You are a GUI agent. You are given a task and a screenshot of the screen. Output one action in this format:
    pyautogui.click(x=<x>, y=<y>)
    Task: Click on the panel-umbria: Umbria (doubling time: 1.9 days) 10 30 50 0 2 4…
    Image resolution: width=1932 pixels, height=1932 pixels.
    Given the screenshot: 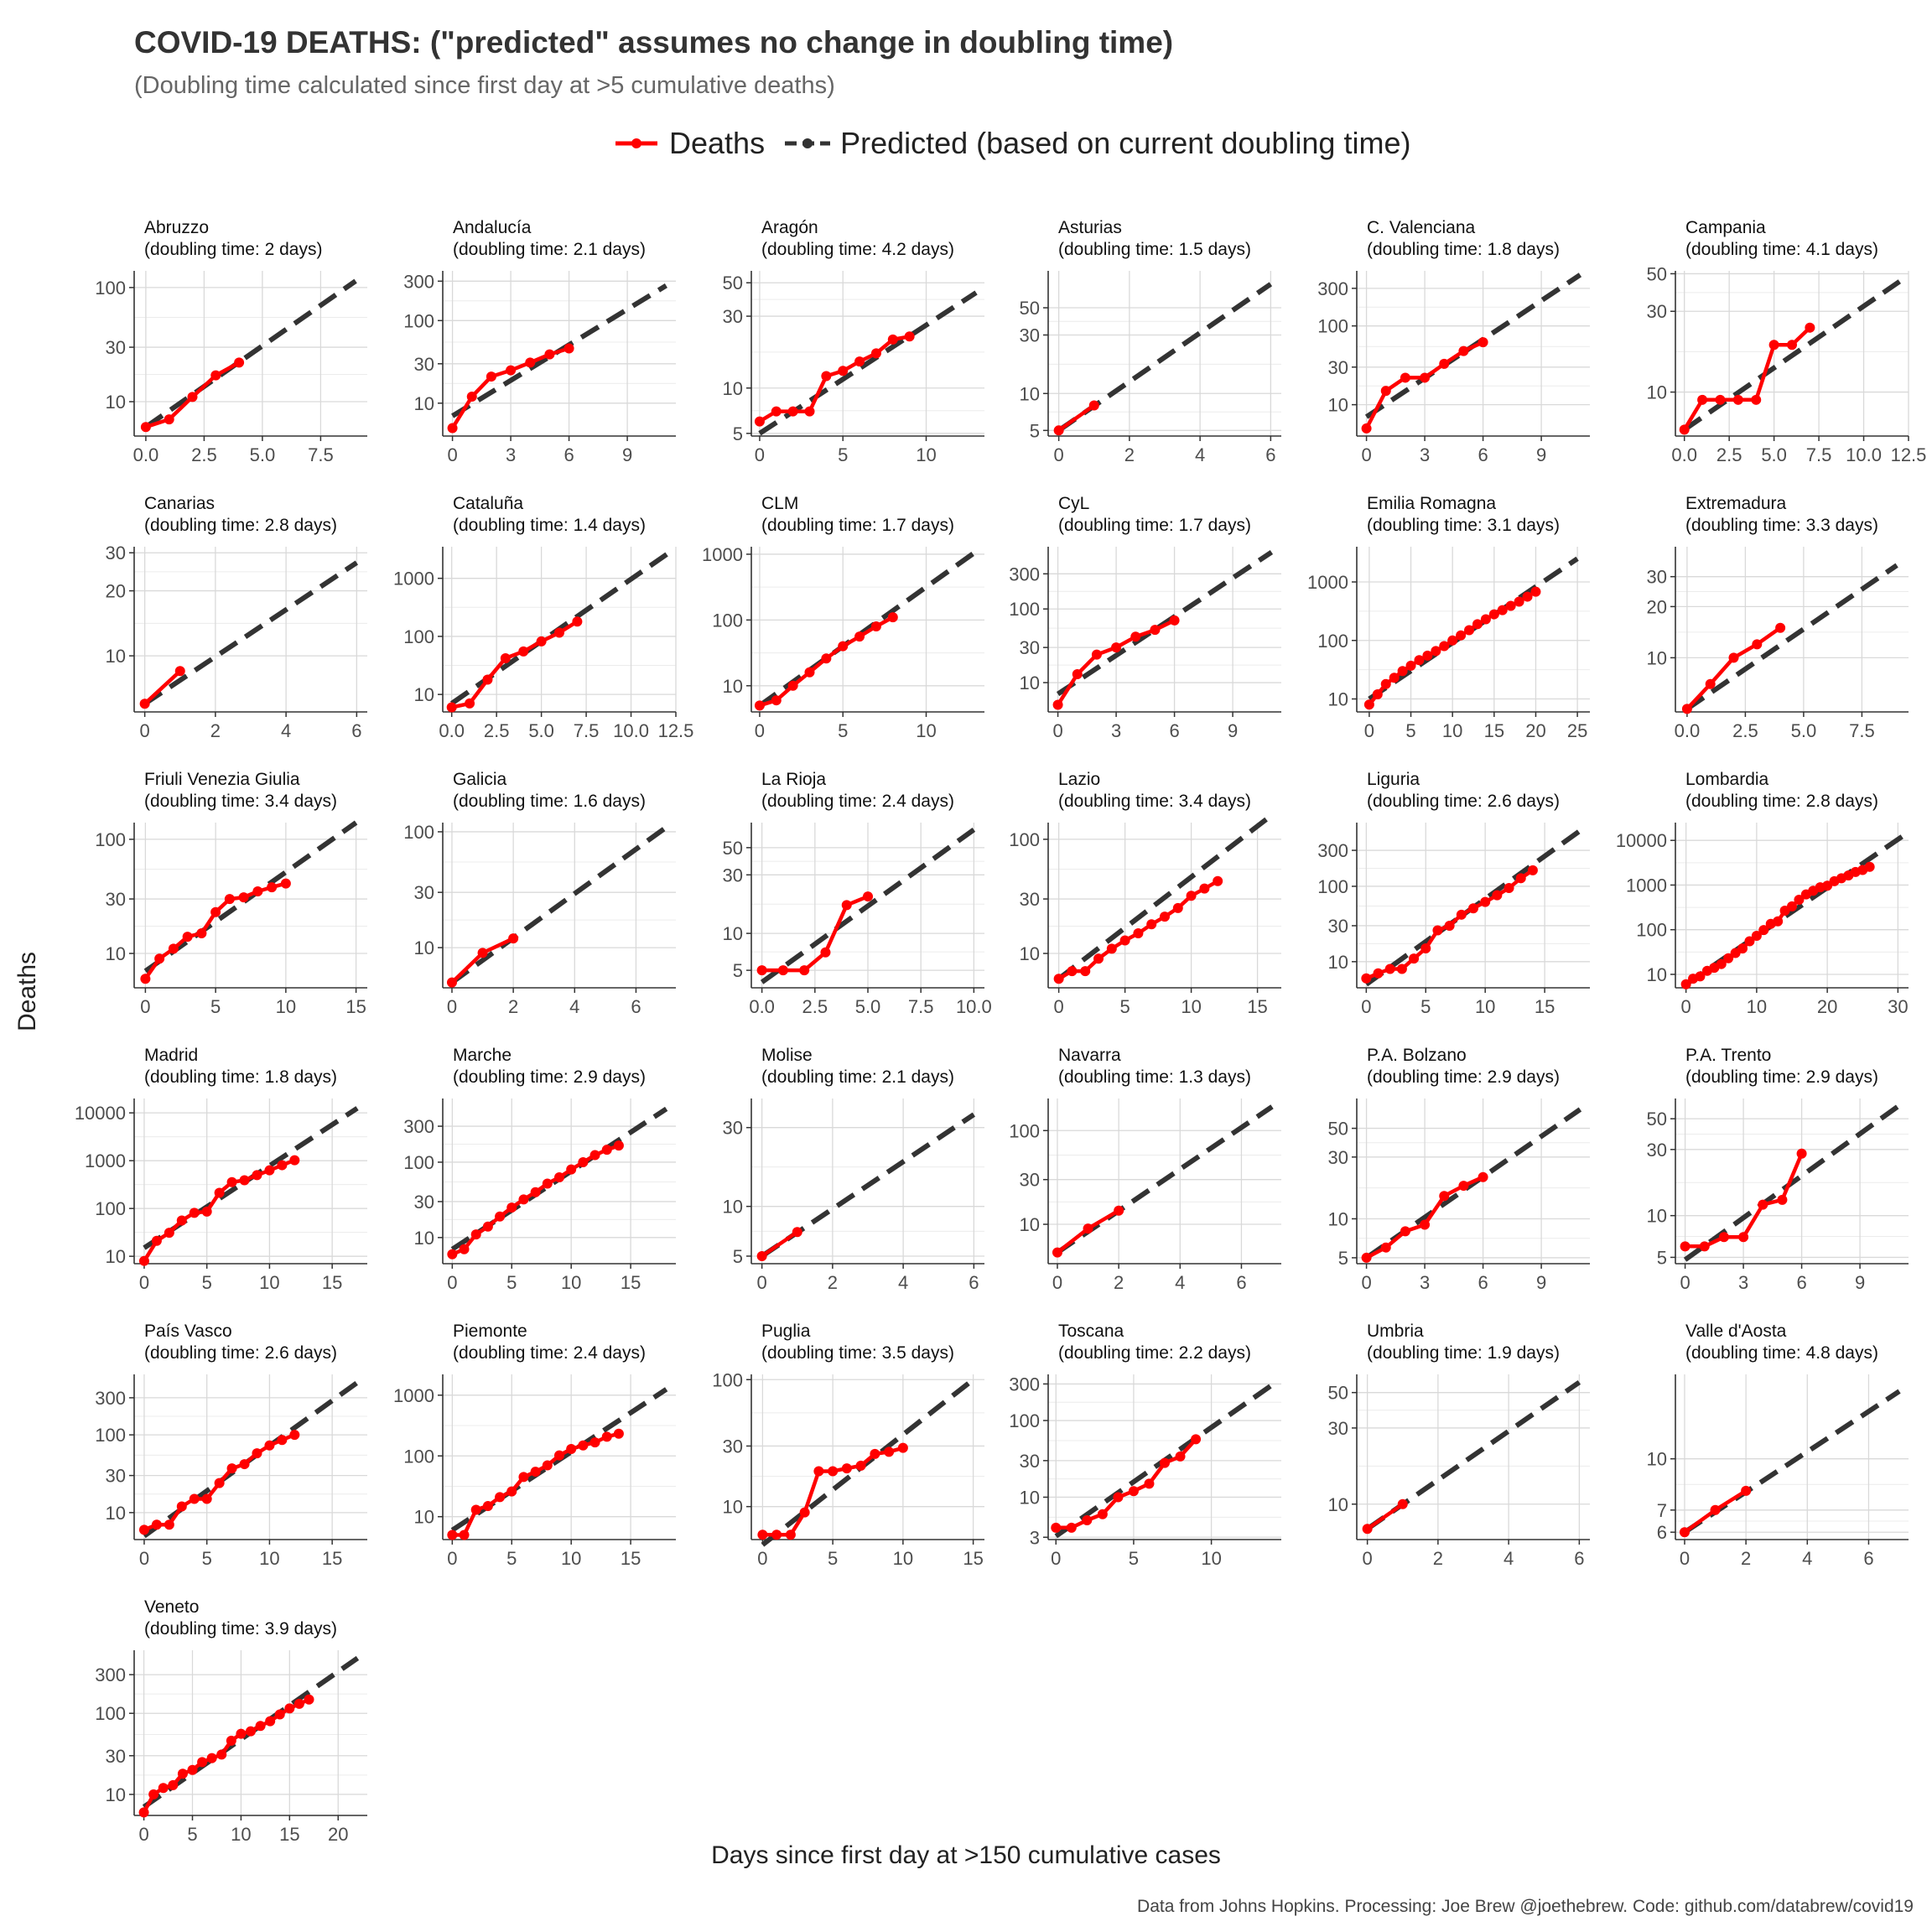 What is the action you would take?
    pyautogui.click(x=1459, y=1445)
    